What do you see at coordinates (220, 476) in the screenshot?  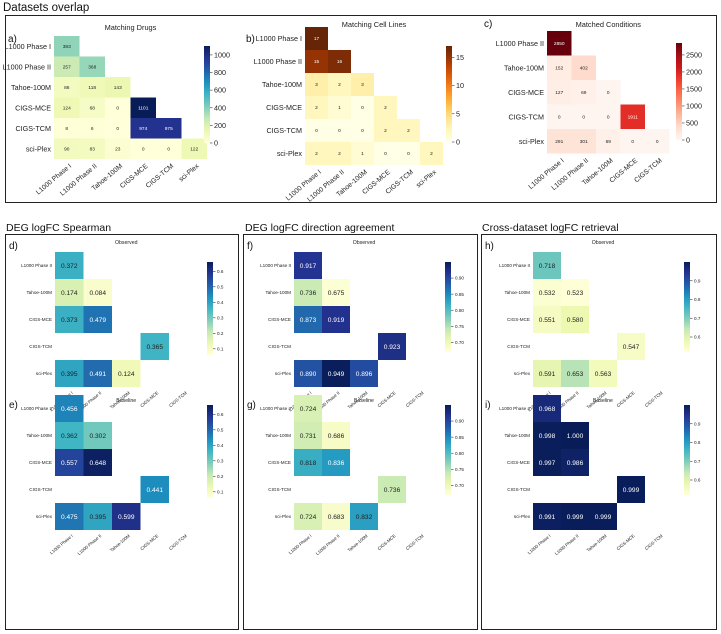 I see `colorbar-tick-label: 0.2` at bounding box center [220, 476].